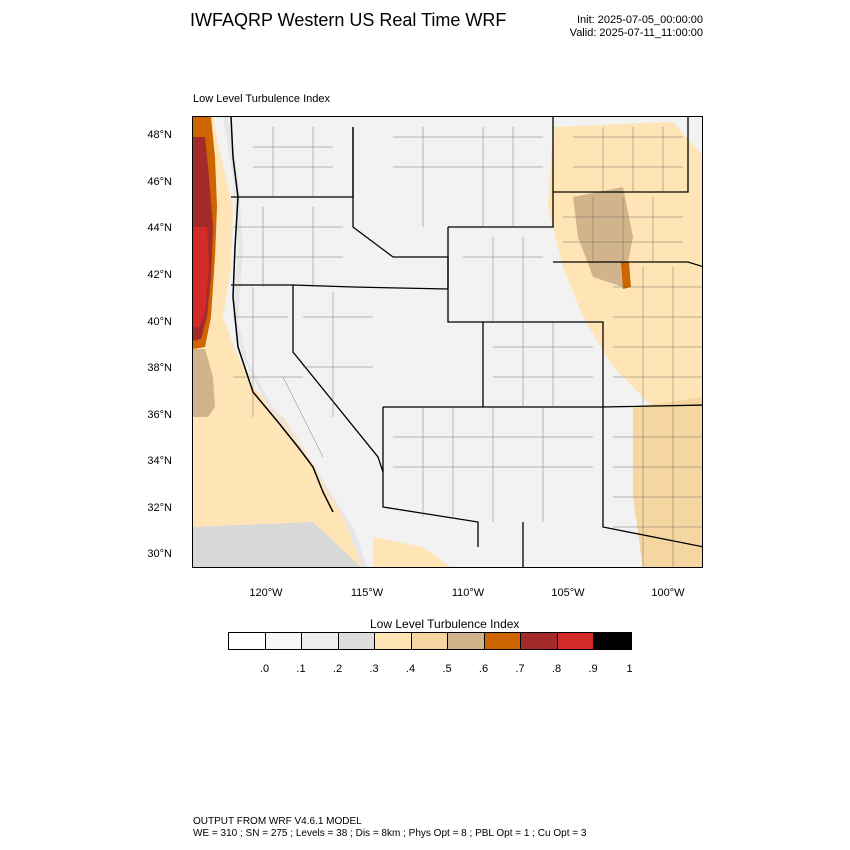  What do you see at coordinates (277, 821) in the screenshot?
I see `footer-model-info: OUTPUT FROM WRF V4.6.1 MODEL` at bounding box center [277, 821].